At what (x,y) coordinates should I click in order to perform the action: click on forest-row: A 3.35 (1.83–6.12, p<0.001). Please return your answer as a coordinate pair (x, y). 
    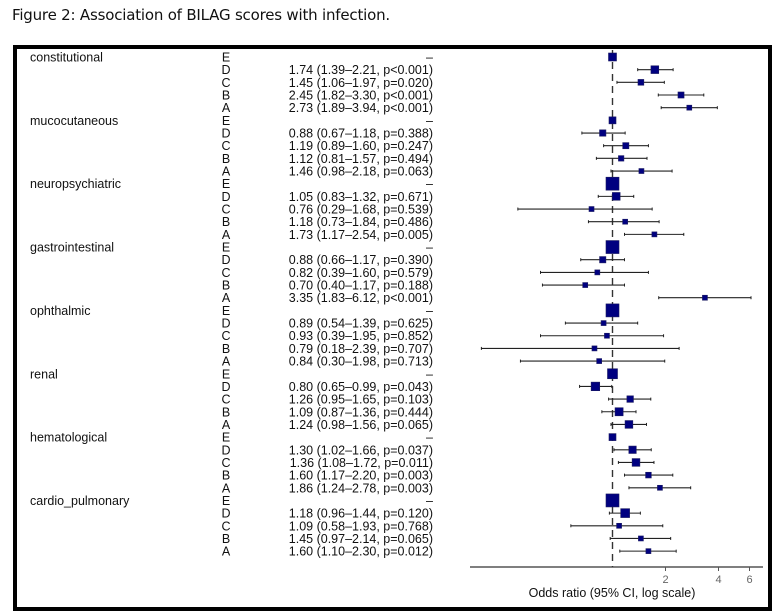
    Looking at the image, I should click on (487, 298).